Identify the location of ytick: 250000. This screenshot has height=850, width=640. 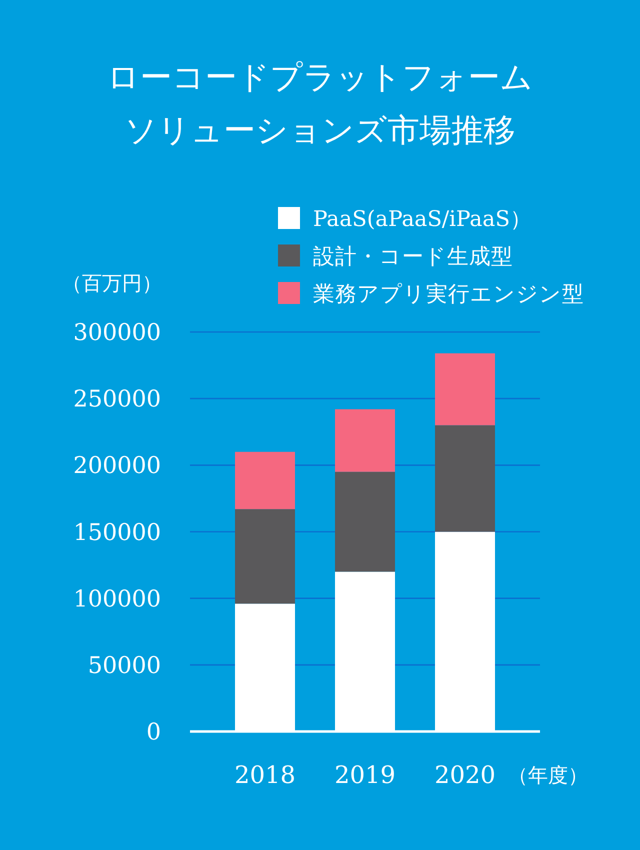
(117, 399).